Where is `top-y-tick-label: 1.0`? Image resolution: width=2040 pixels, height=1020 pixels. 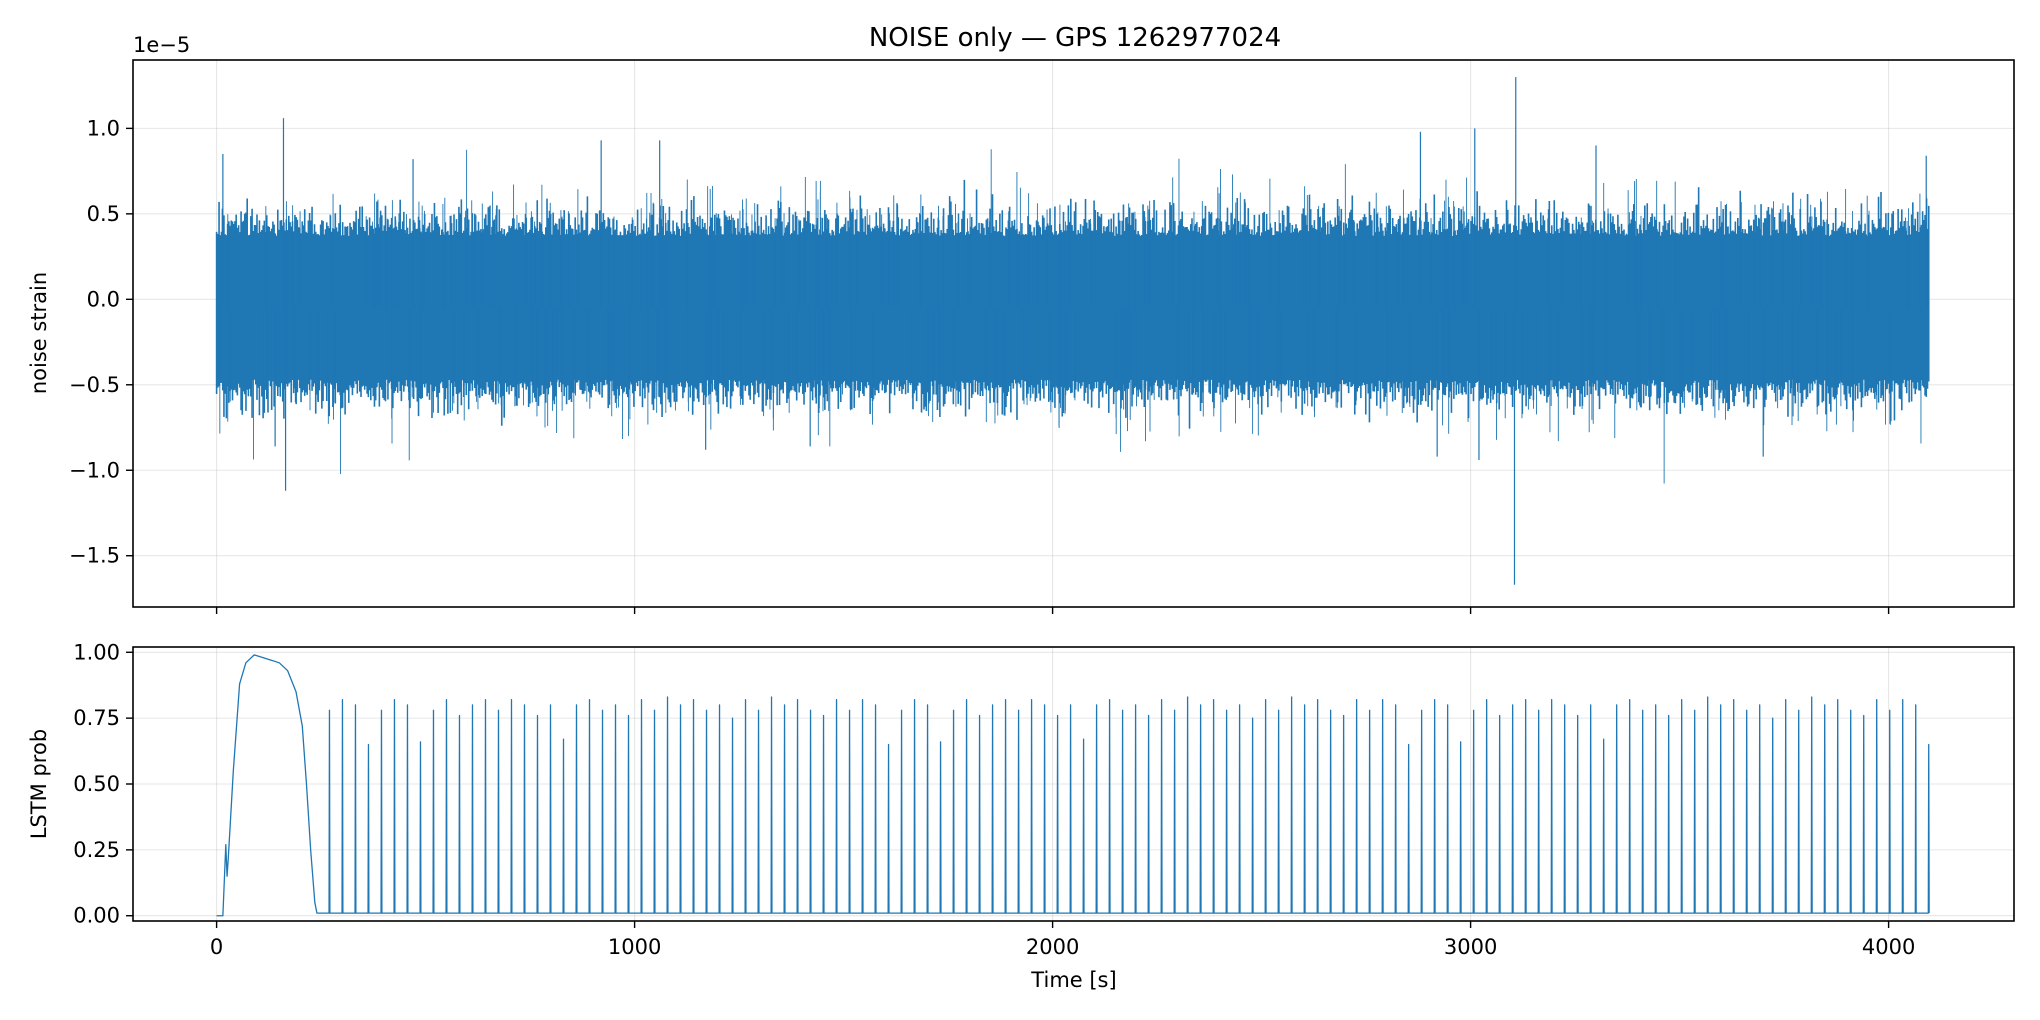 top-y-tick-label: 1.0 is located at coordinates (103, 128).